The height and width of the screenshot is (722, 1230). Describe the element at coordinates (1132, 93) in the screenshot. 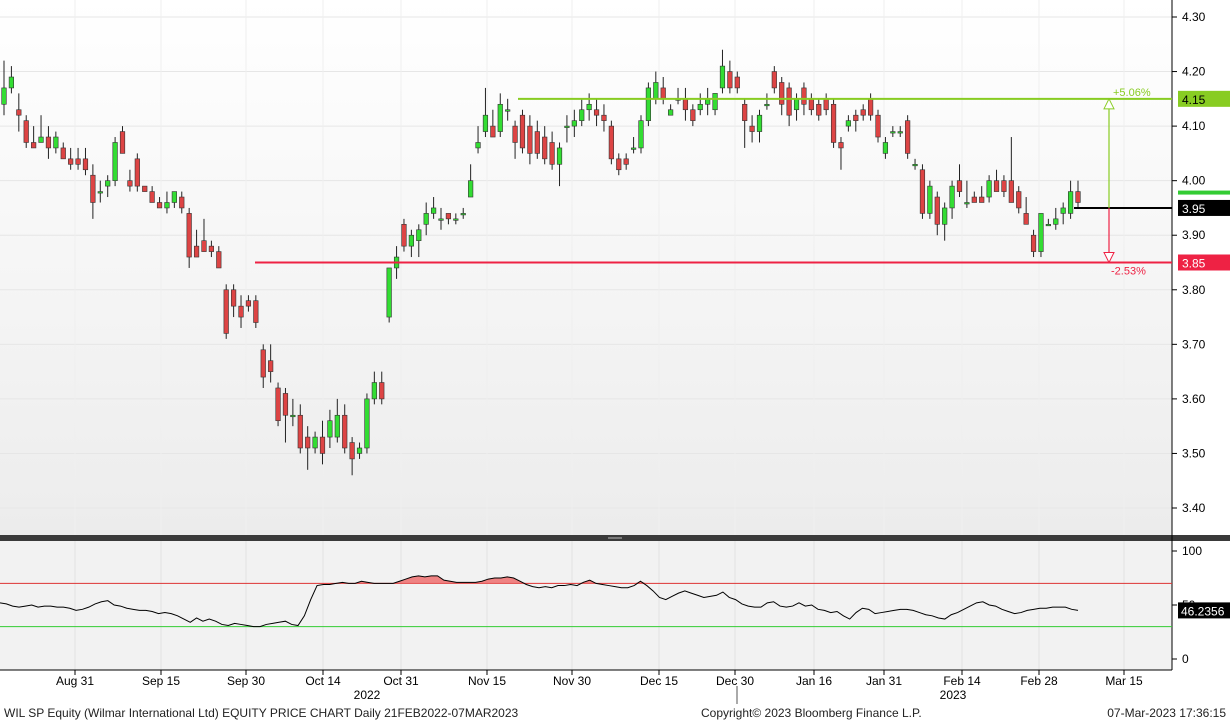

I see `upside-pct-label: +5.06%` at that location.